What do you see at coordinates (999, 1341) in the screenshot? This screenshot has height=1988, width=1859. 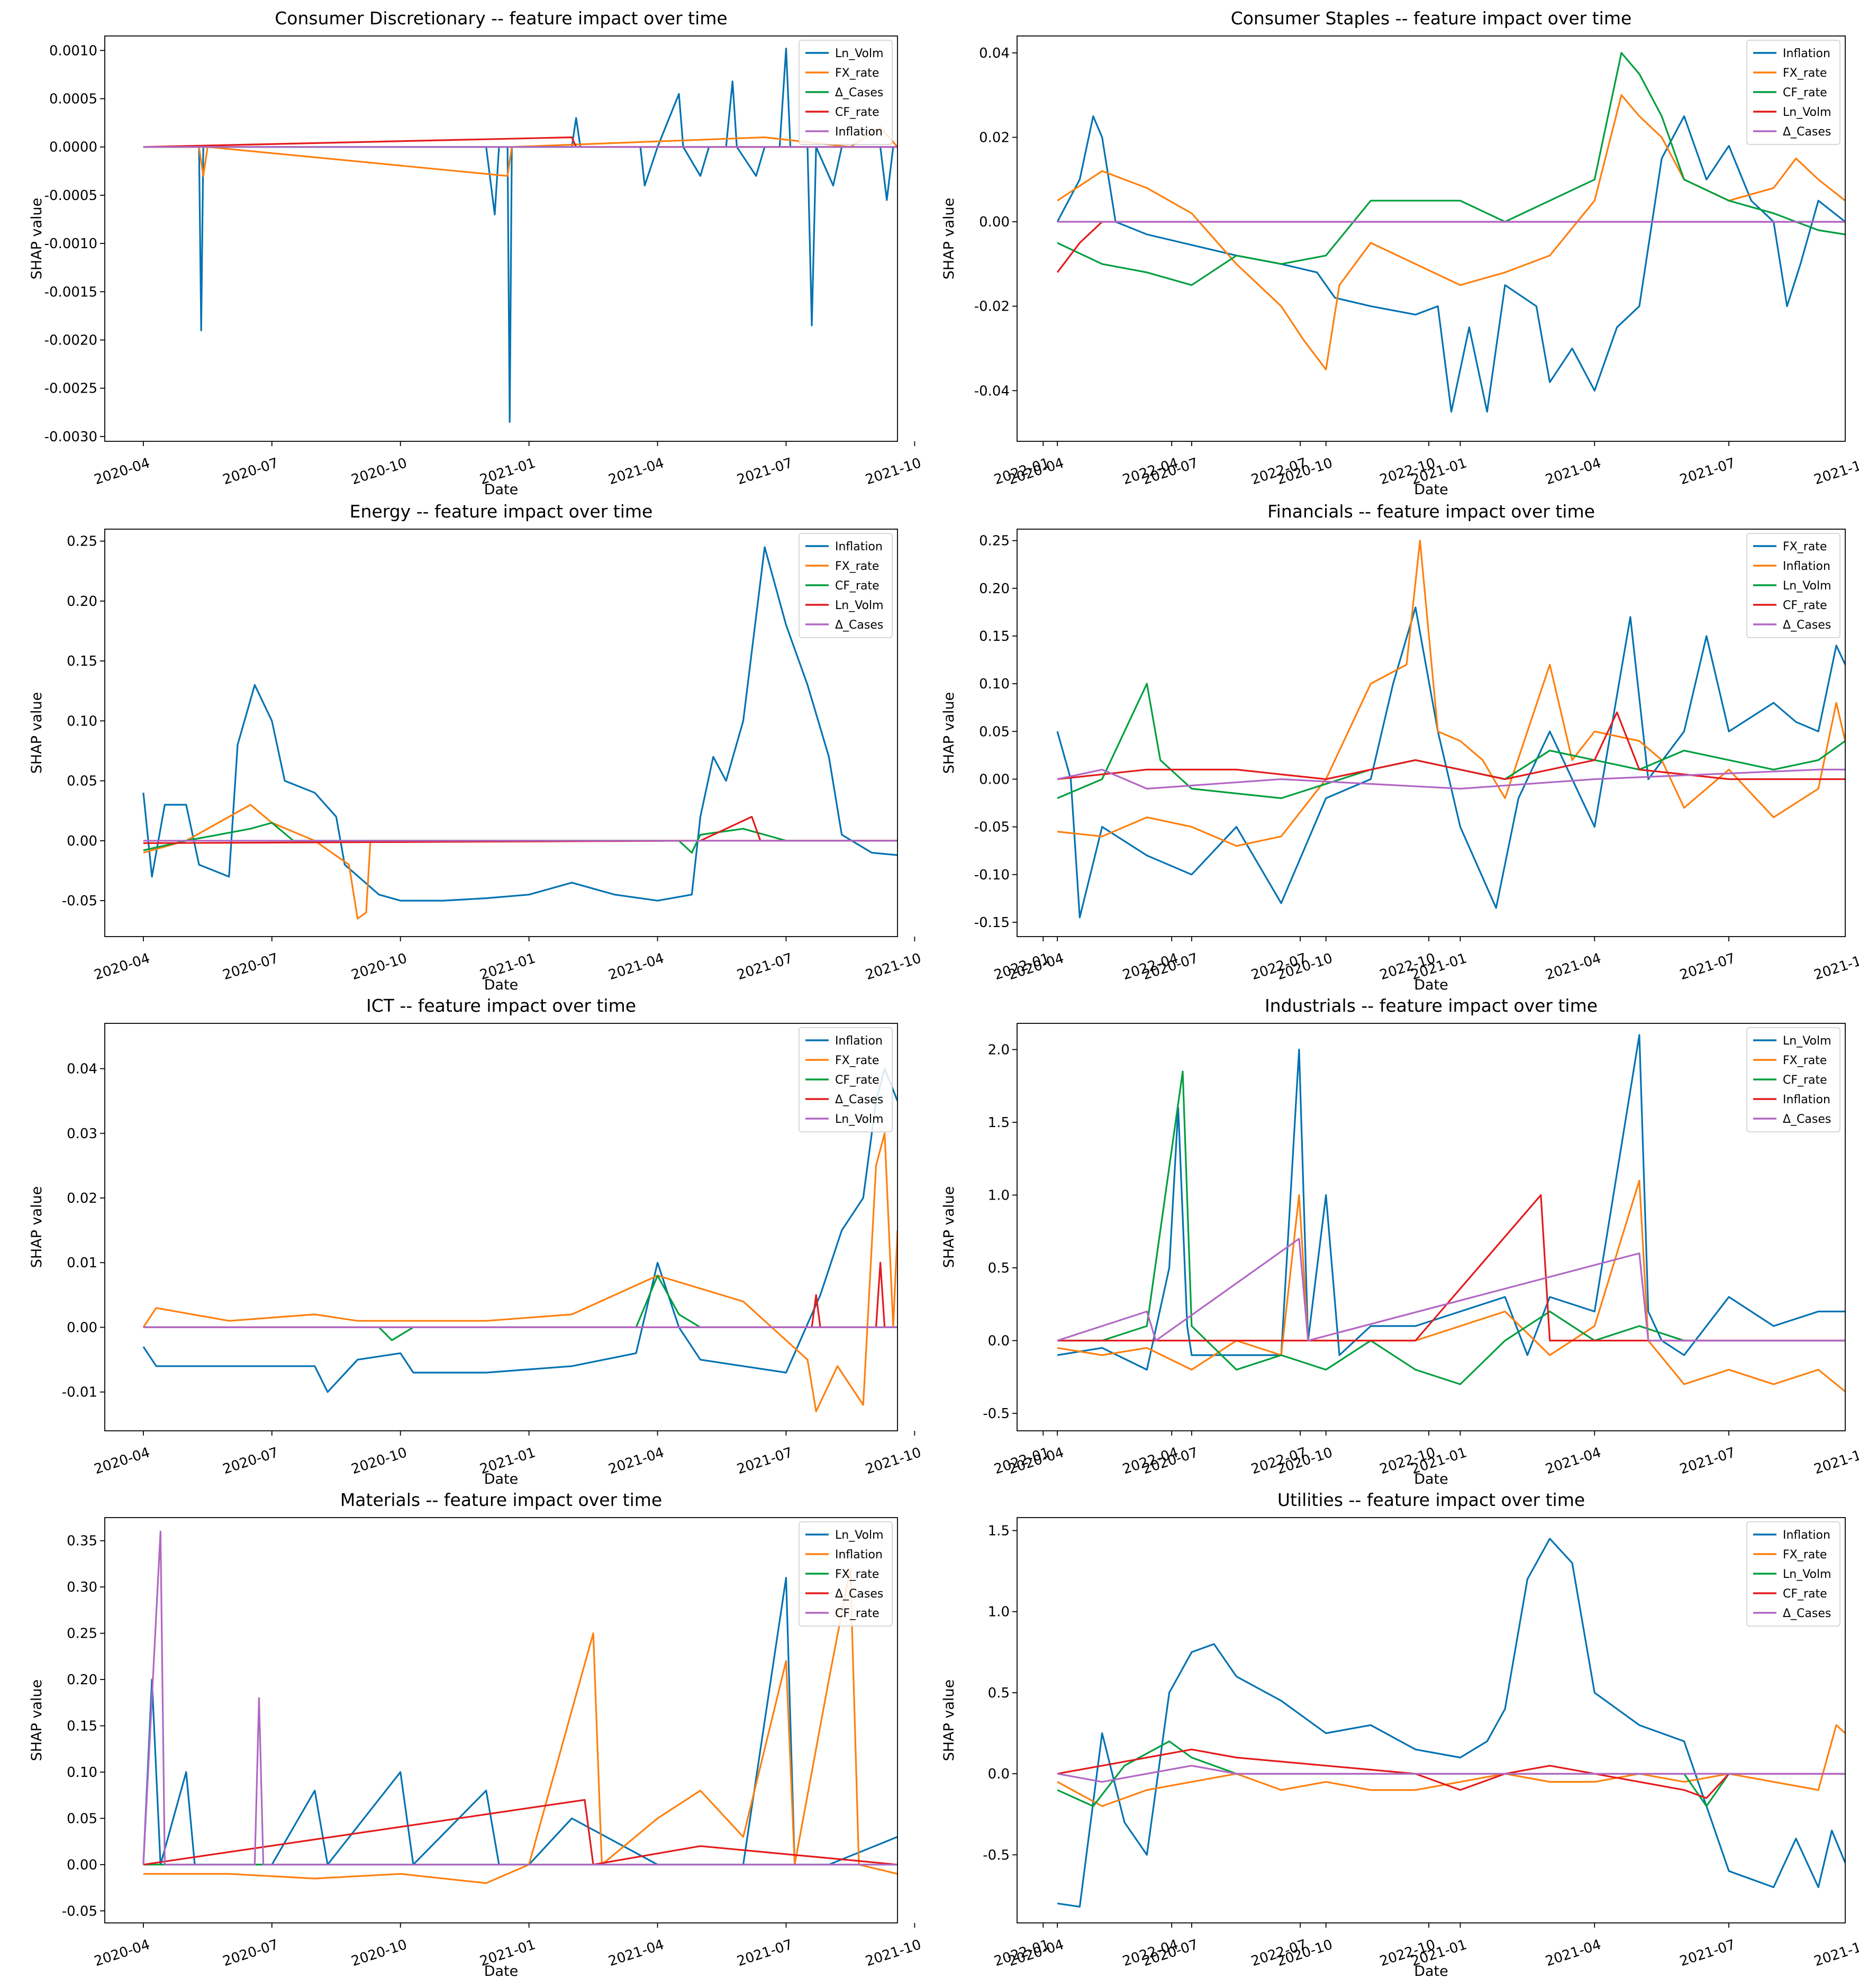 I see `y-tick-label: 0.0` at bounding box center [999, 1341].